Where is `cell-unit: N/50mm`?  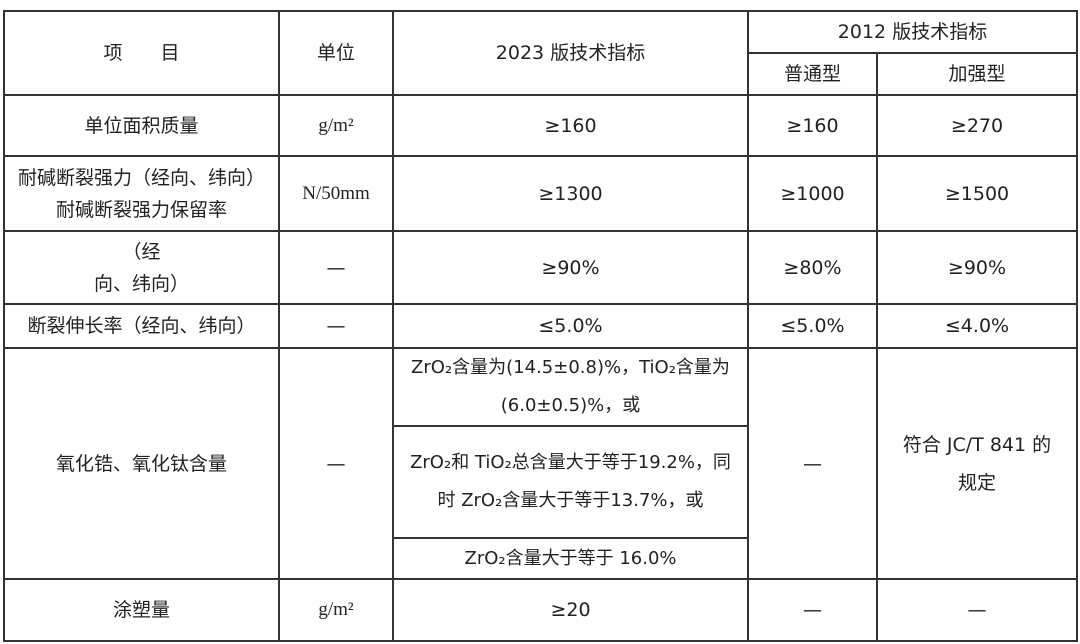
cell-unit: N/50mm is located at coordinates (336, 193).